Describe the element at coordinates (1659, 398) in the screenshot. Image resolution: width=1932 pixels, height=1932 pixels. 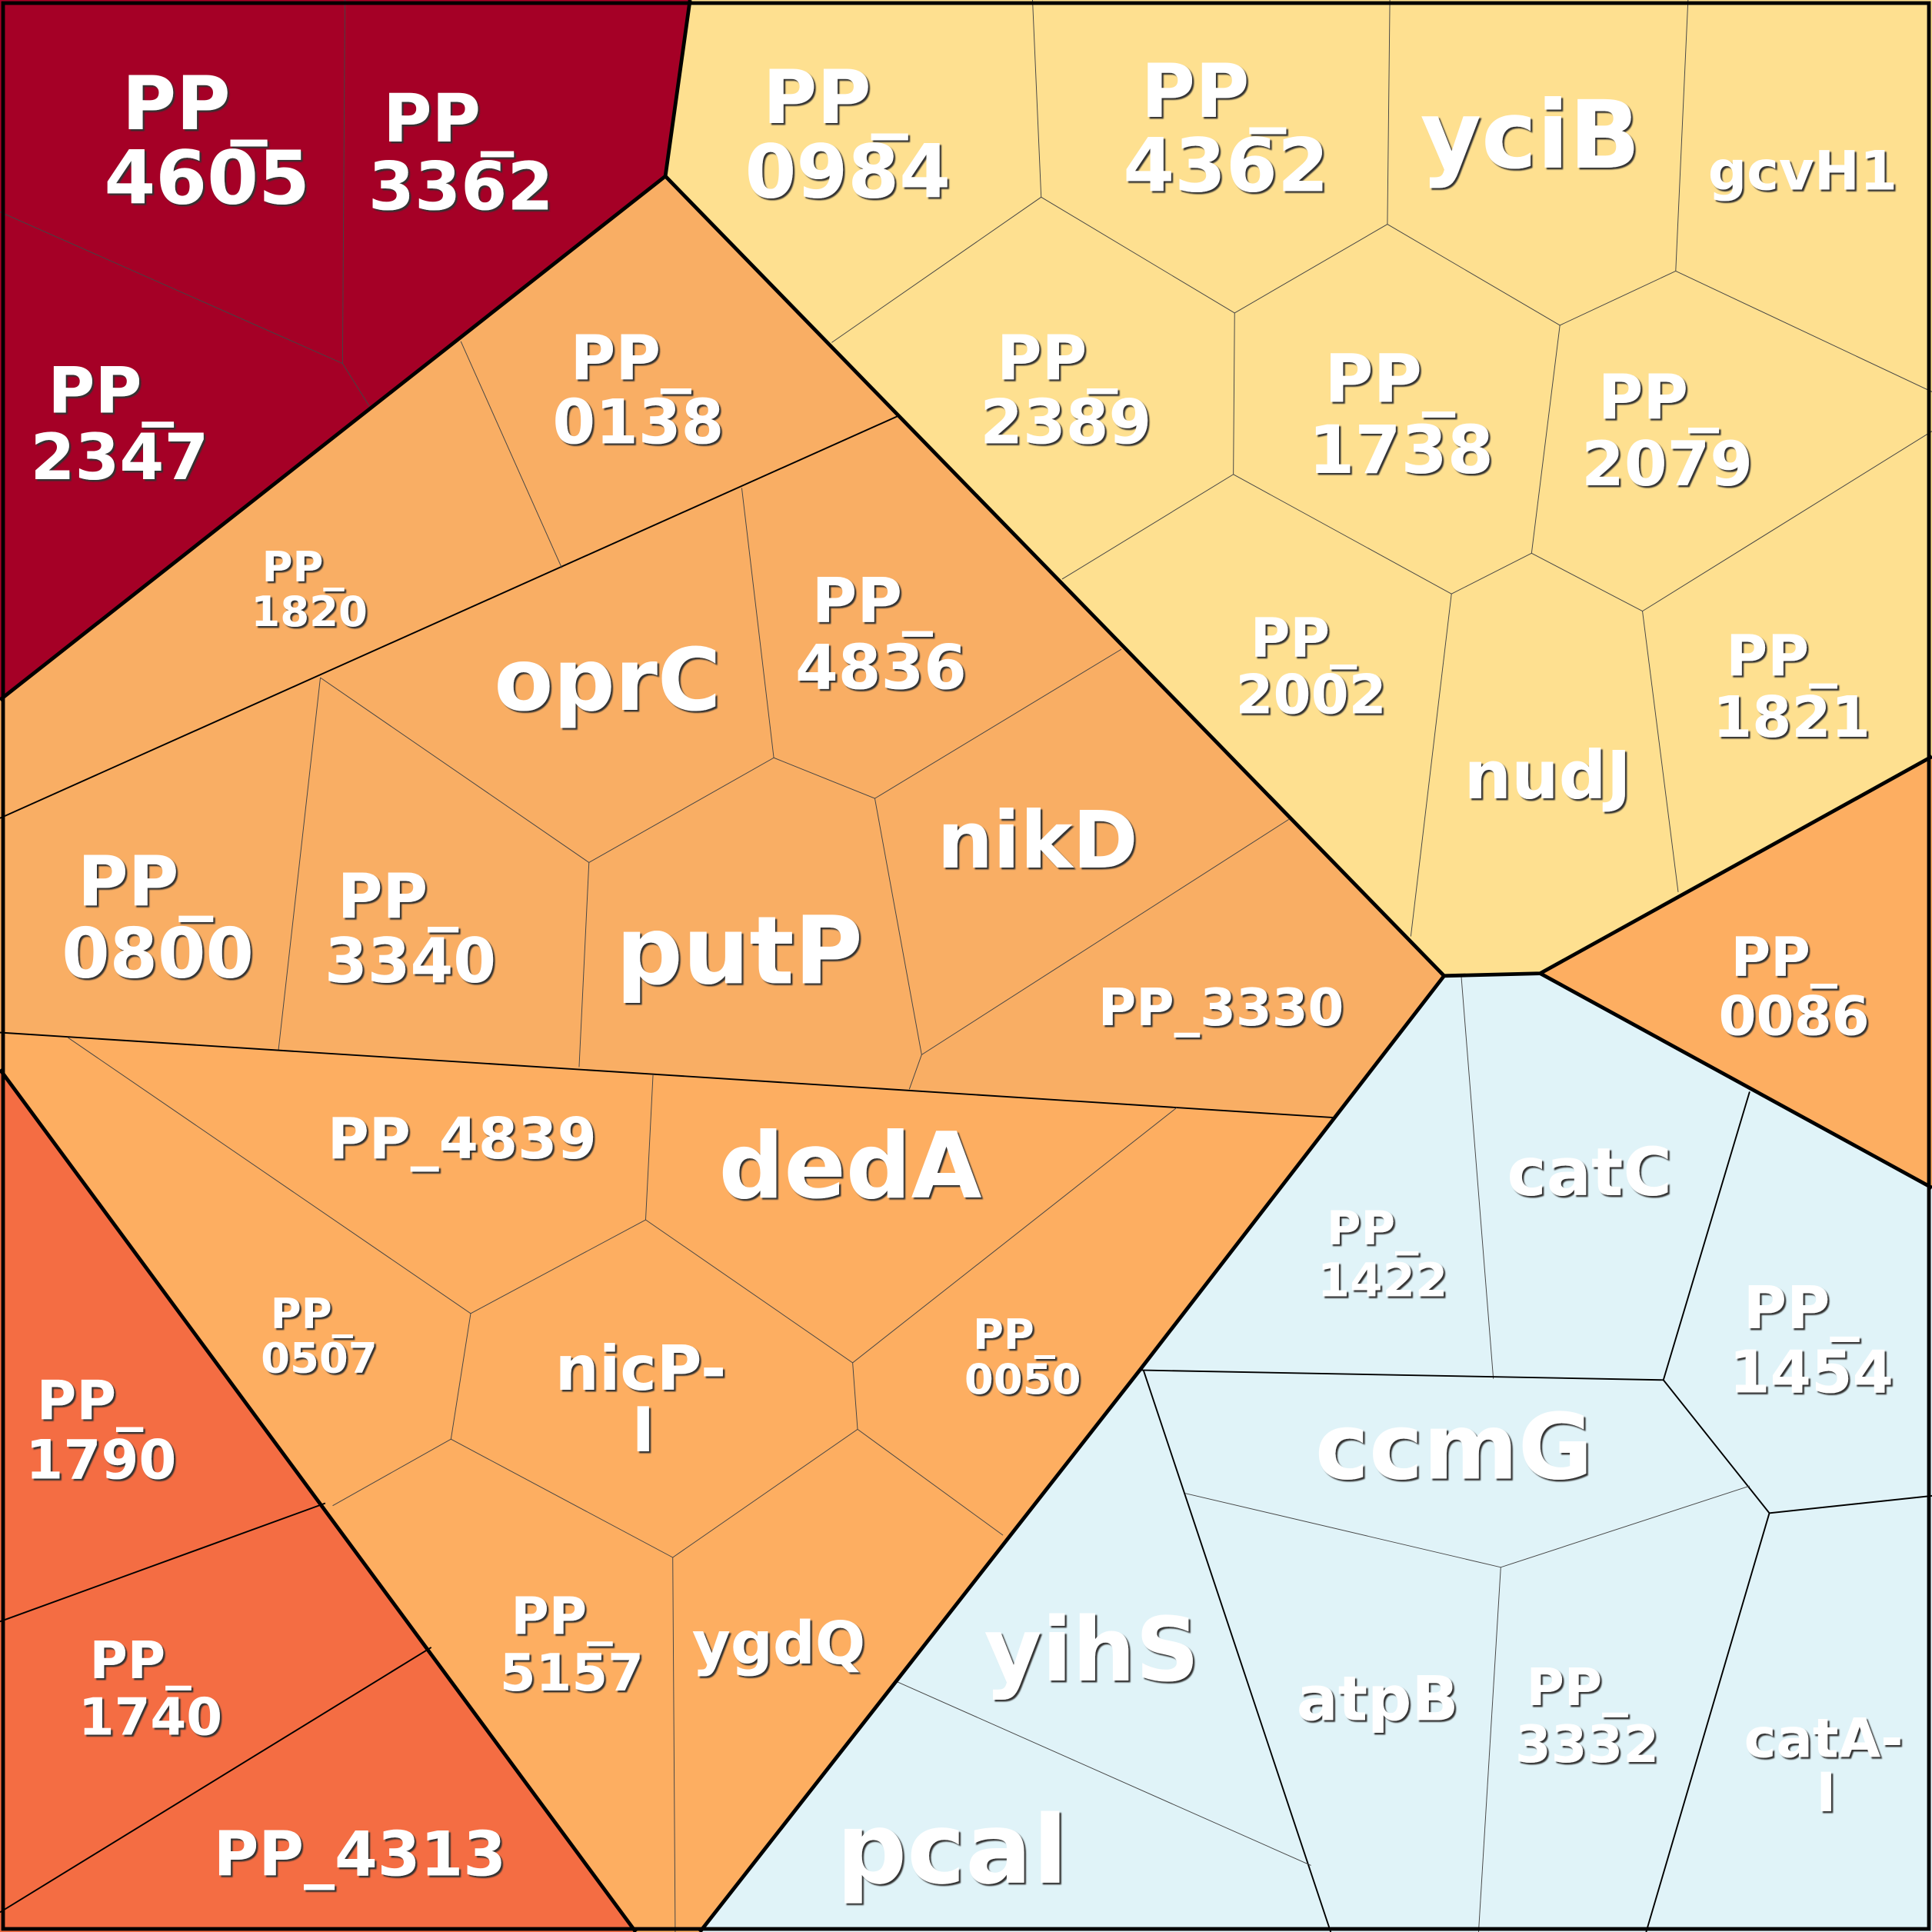
I see `cell-label-pp2079-line1: PP_` at that location.